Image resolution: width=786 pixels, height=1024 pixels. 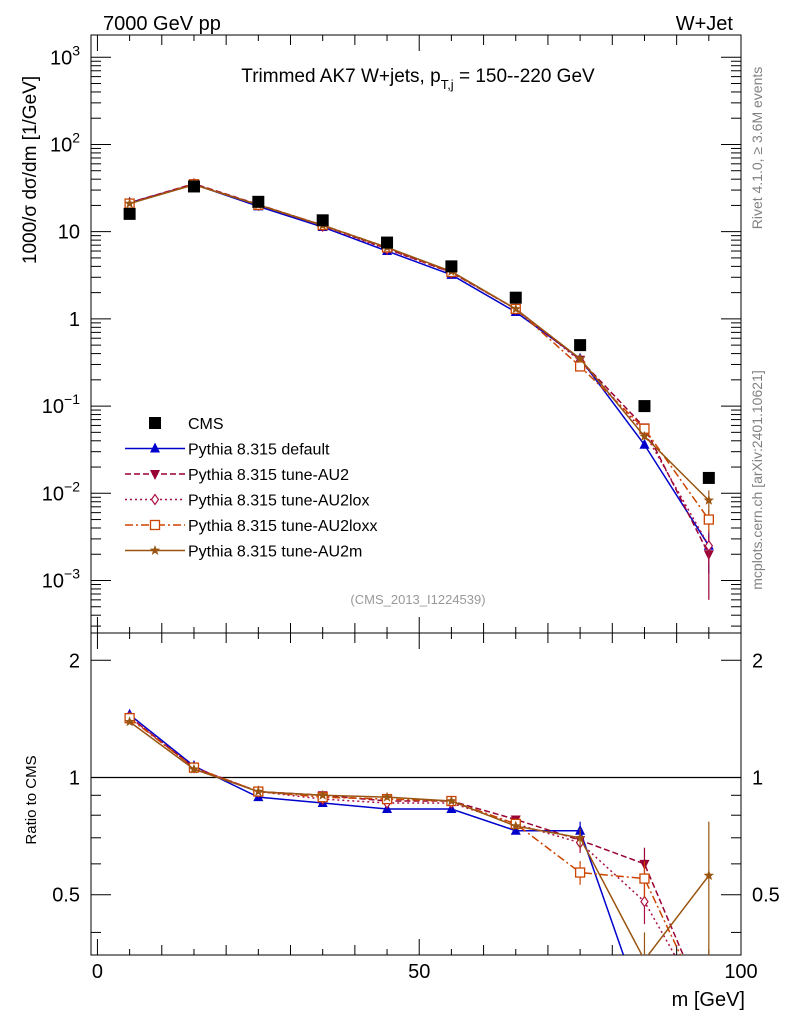 I want to click on ratio-y-tick-label-left: 0.5, so click(x=66, y=896).